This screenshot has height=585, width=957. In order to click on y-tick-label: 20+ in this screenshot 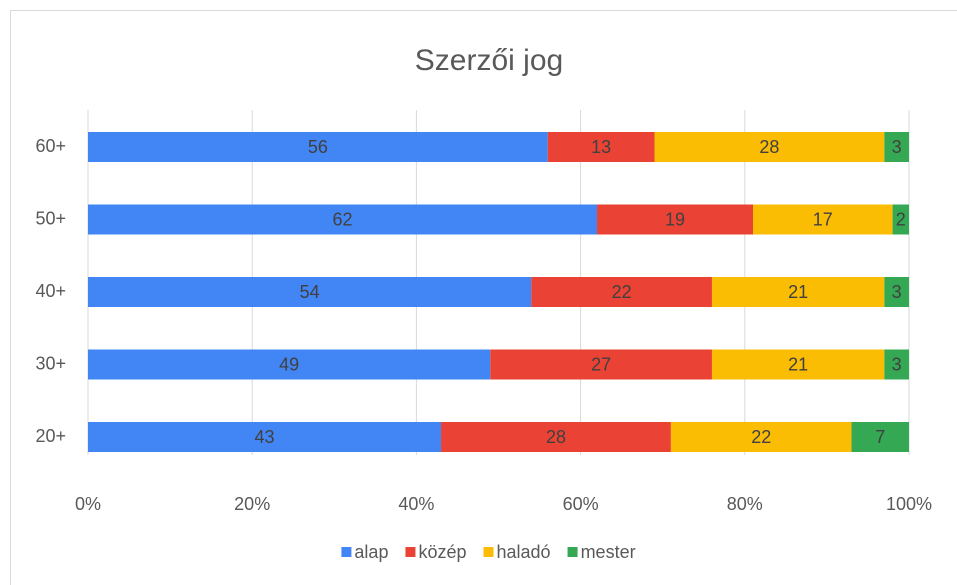, I will do `click(50, 436)`.